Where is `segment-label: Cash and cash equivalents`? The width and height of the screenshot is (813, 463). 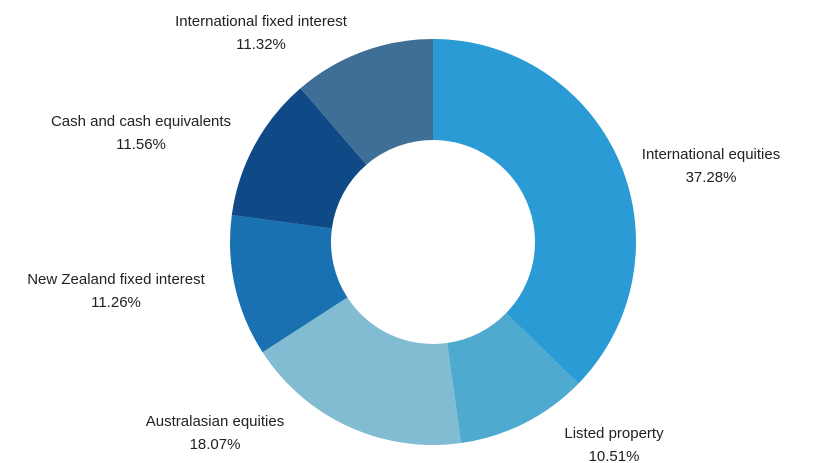 segment-label: Cash and cash equivalents is located at coordinates (141, 121).